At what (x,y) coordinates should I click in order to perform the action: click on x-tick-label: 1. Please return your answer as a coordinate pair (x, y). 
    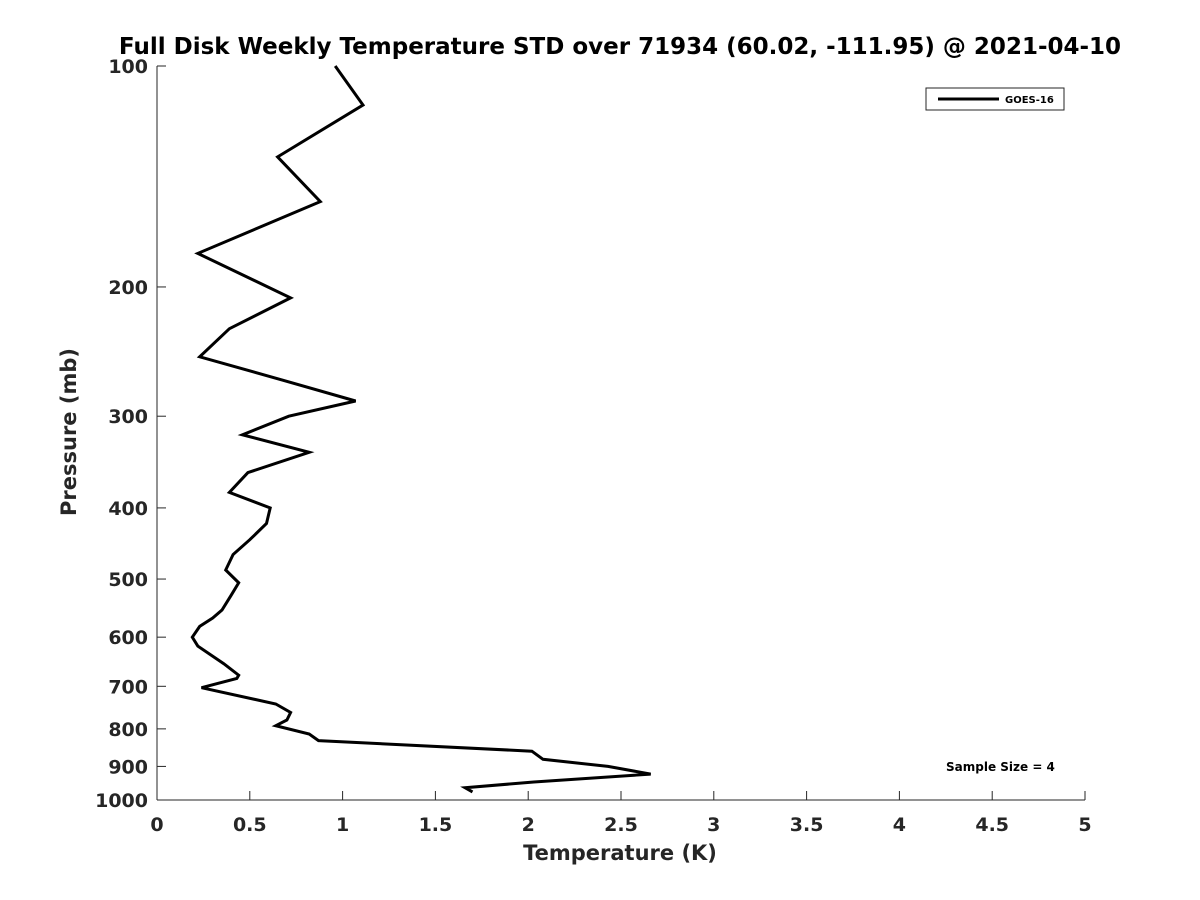
    Looking at the image, I should click on (342, 825).